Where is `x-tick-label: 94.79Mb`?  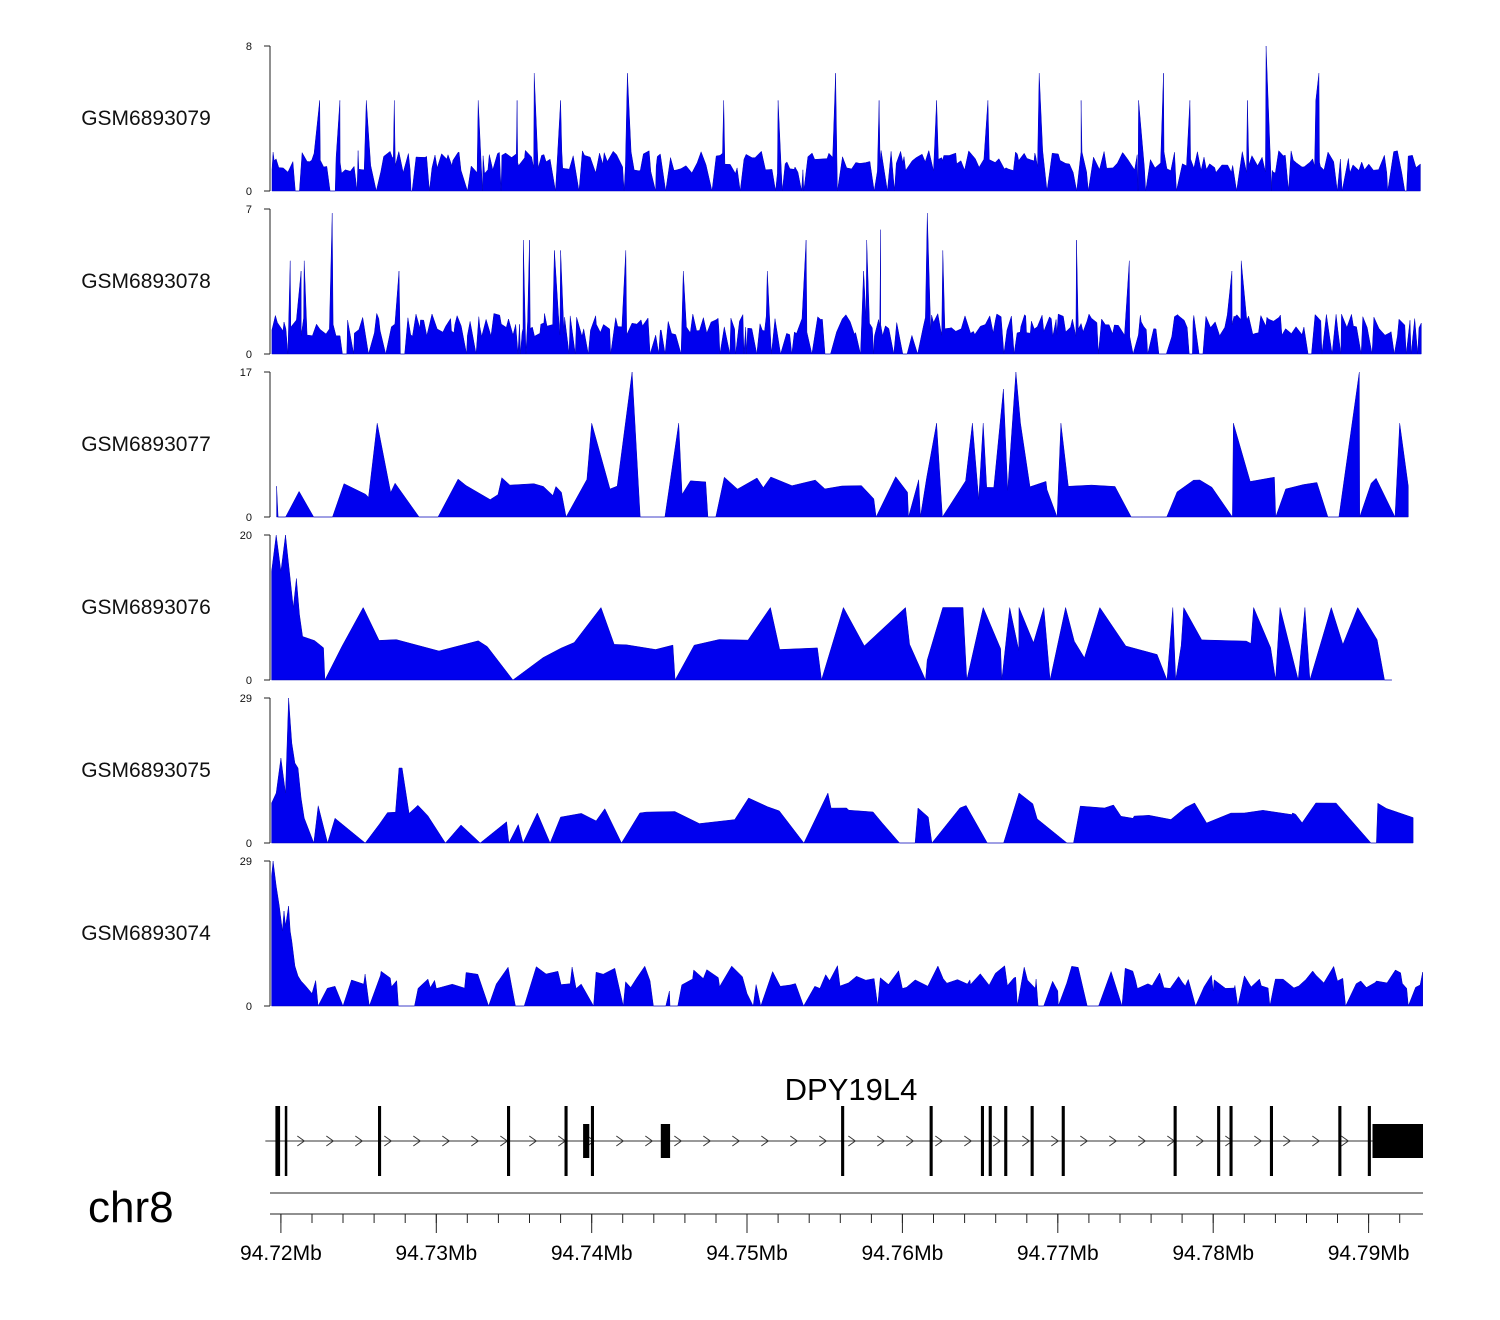
x-tick-label: 94.79Mb is located at coordinates (1369, 1253).